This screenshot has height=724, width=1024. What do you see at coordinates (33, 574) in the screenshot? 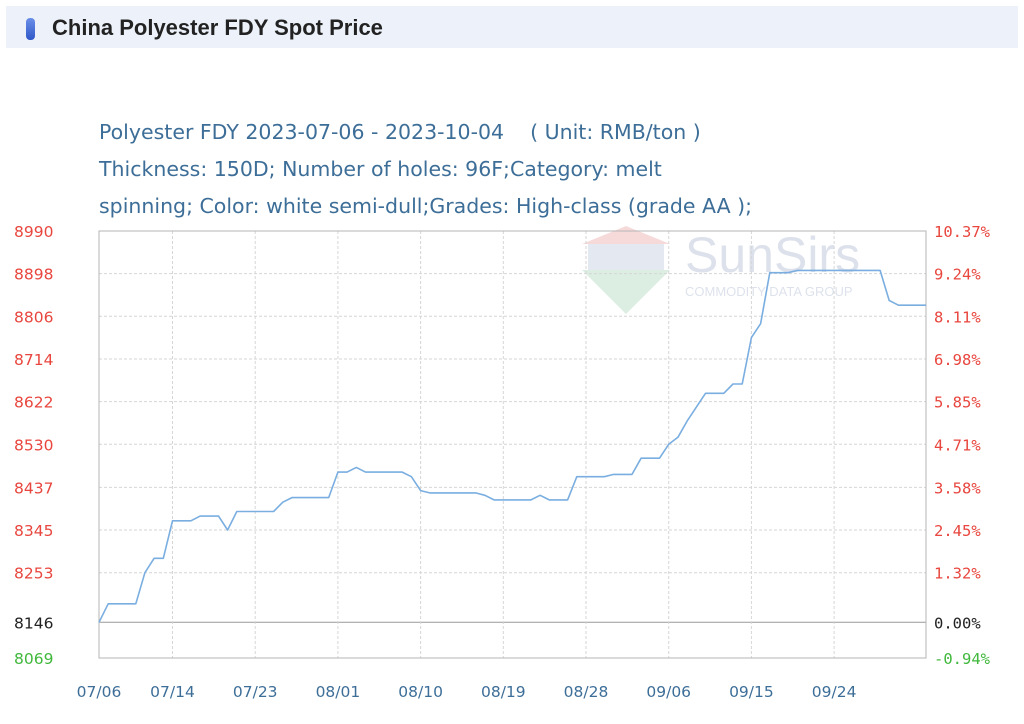
I see `y-tick-label-left: 8253` at bounding box center [33, 574].